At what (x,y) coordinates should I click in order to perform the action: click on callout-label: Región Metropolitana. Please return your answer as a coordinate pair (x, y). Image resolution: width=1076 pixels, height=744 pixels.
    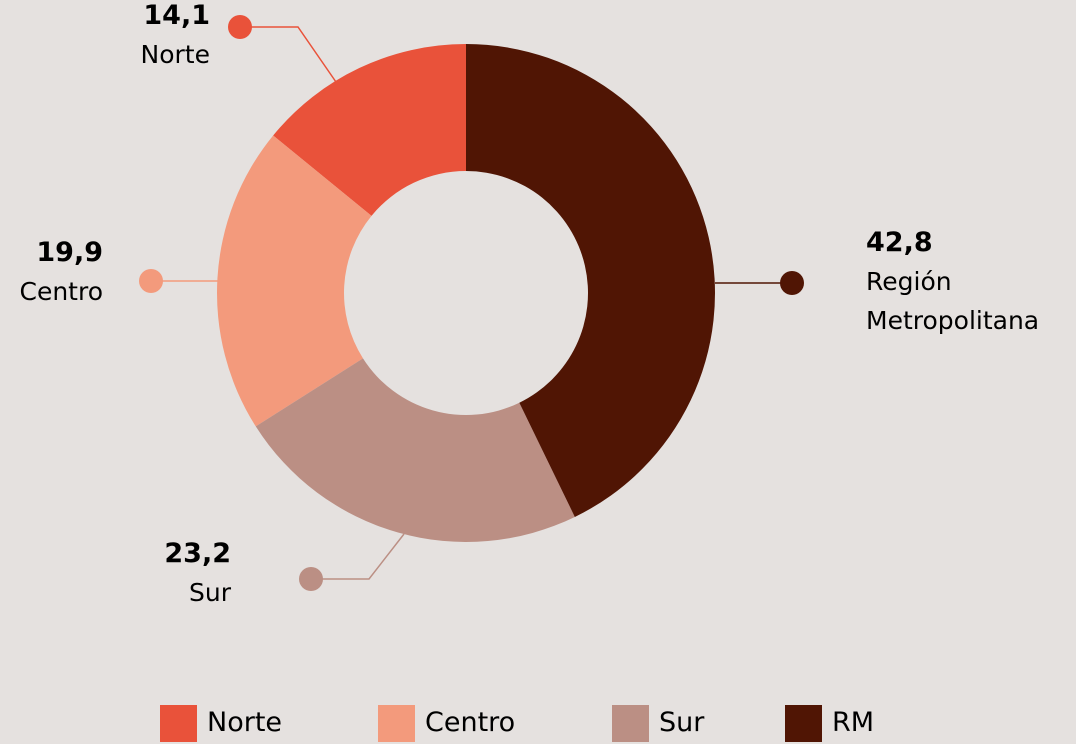
    Looking at the image, I should click on (953, 301).